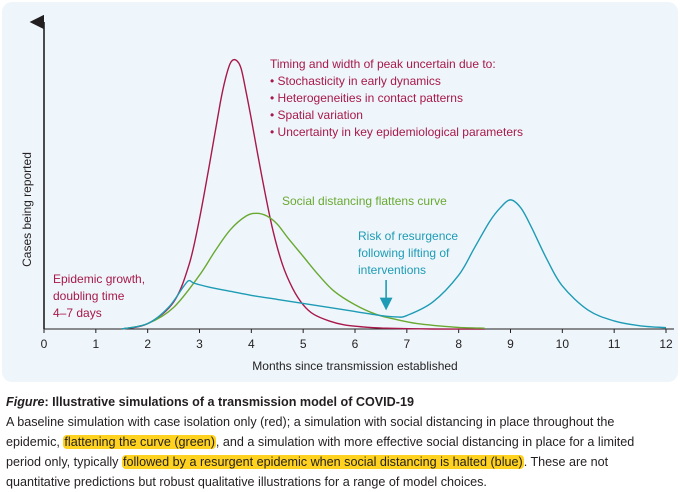 This screenshot has height=492, width=680. I want to click on annotation-resurgence-line: Risk of resurgence, so click(408, 236).